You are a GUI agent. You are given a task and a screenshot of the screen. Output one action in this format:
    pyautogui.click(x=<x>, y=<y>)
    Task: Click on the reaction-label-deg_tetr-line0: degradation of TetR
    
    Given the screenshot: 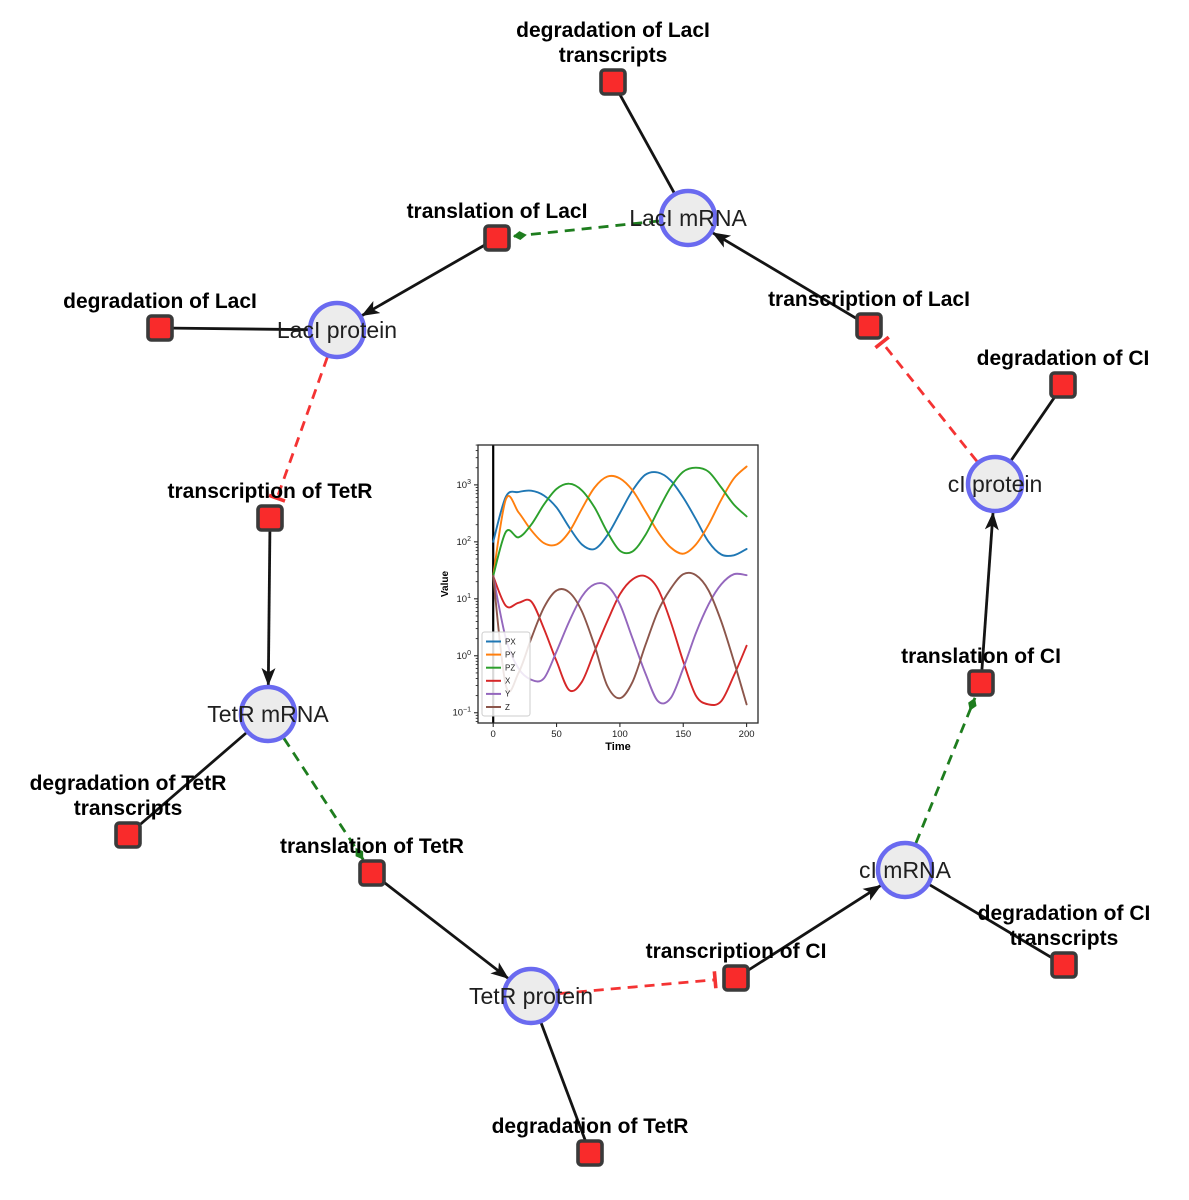 What is the action you would take?
    pyautogui.click(x=590, y=1126)
    